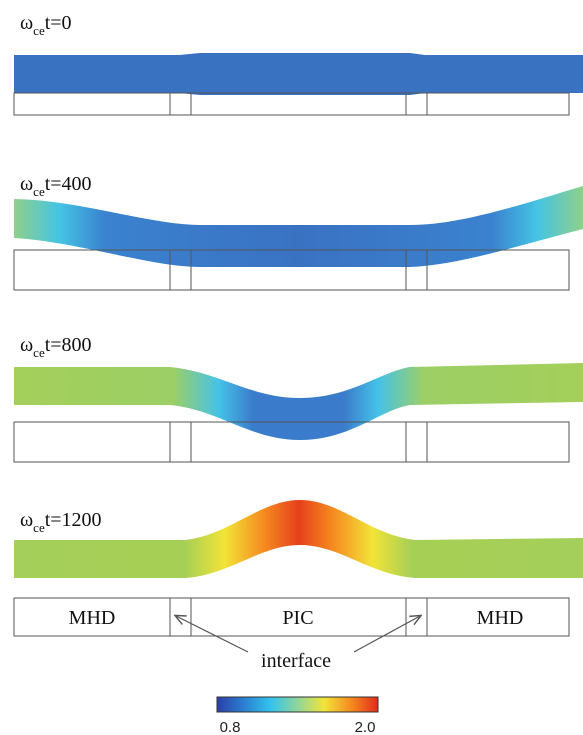 This screenshot has height=735, width=583. I want to click on density-band-t0, so click(298, 74).